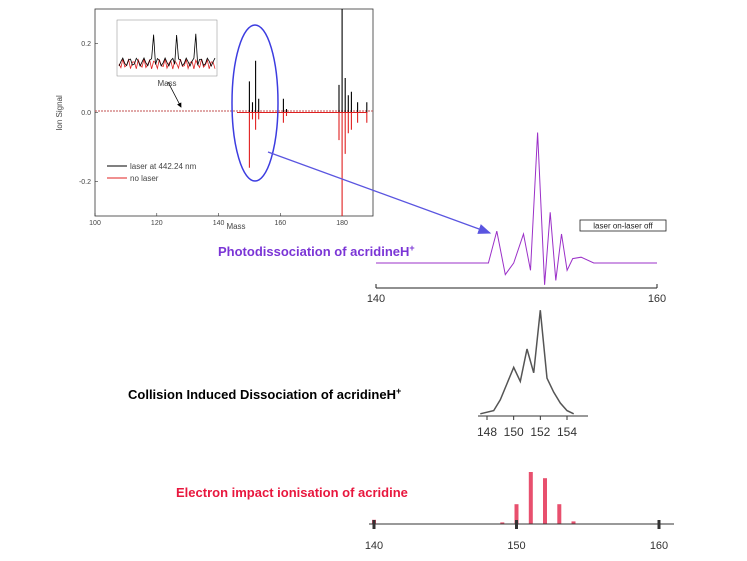 This screenshot has width=747, height=561. Describe the element at coordinates (374, 546) in the screenshot. I see `ei-tick-label: 140` at that location.